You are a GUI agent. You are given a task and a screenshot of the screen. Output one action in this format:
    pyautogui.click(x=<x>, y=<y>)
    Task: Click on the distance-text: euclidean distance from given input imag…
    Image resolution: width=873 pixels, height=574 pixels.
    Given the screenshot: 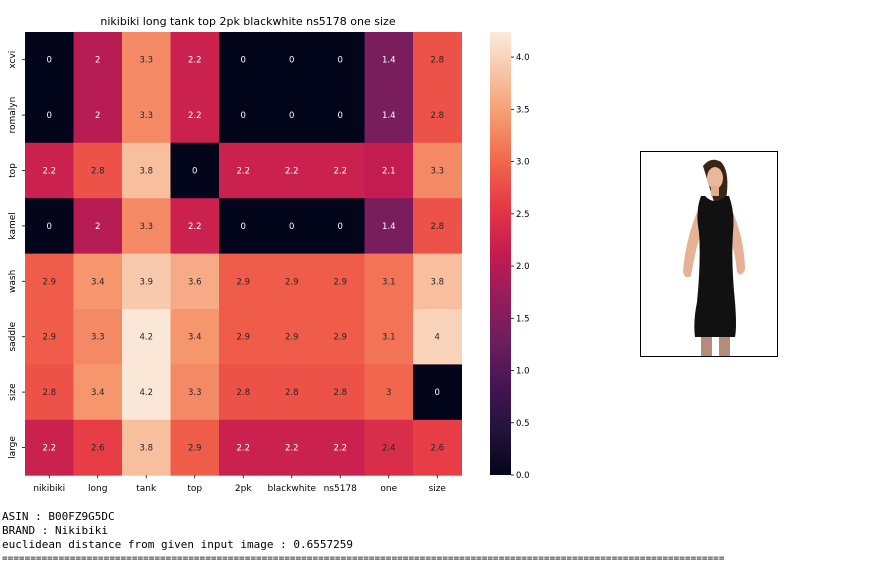 What is the action you would take?
    pyautogui.click(x=177, y=544)
    